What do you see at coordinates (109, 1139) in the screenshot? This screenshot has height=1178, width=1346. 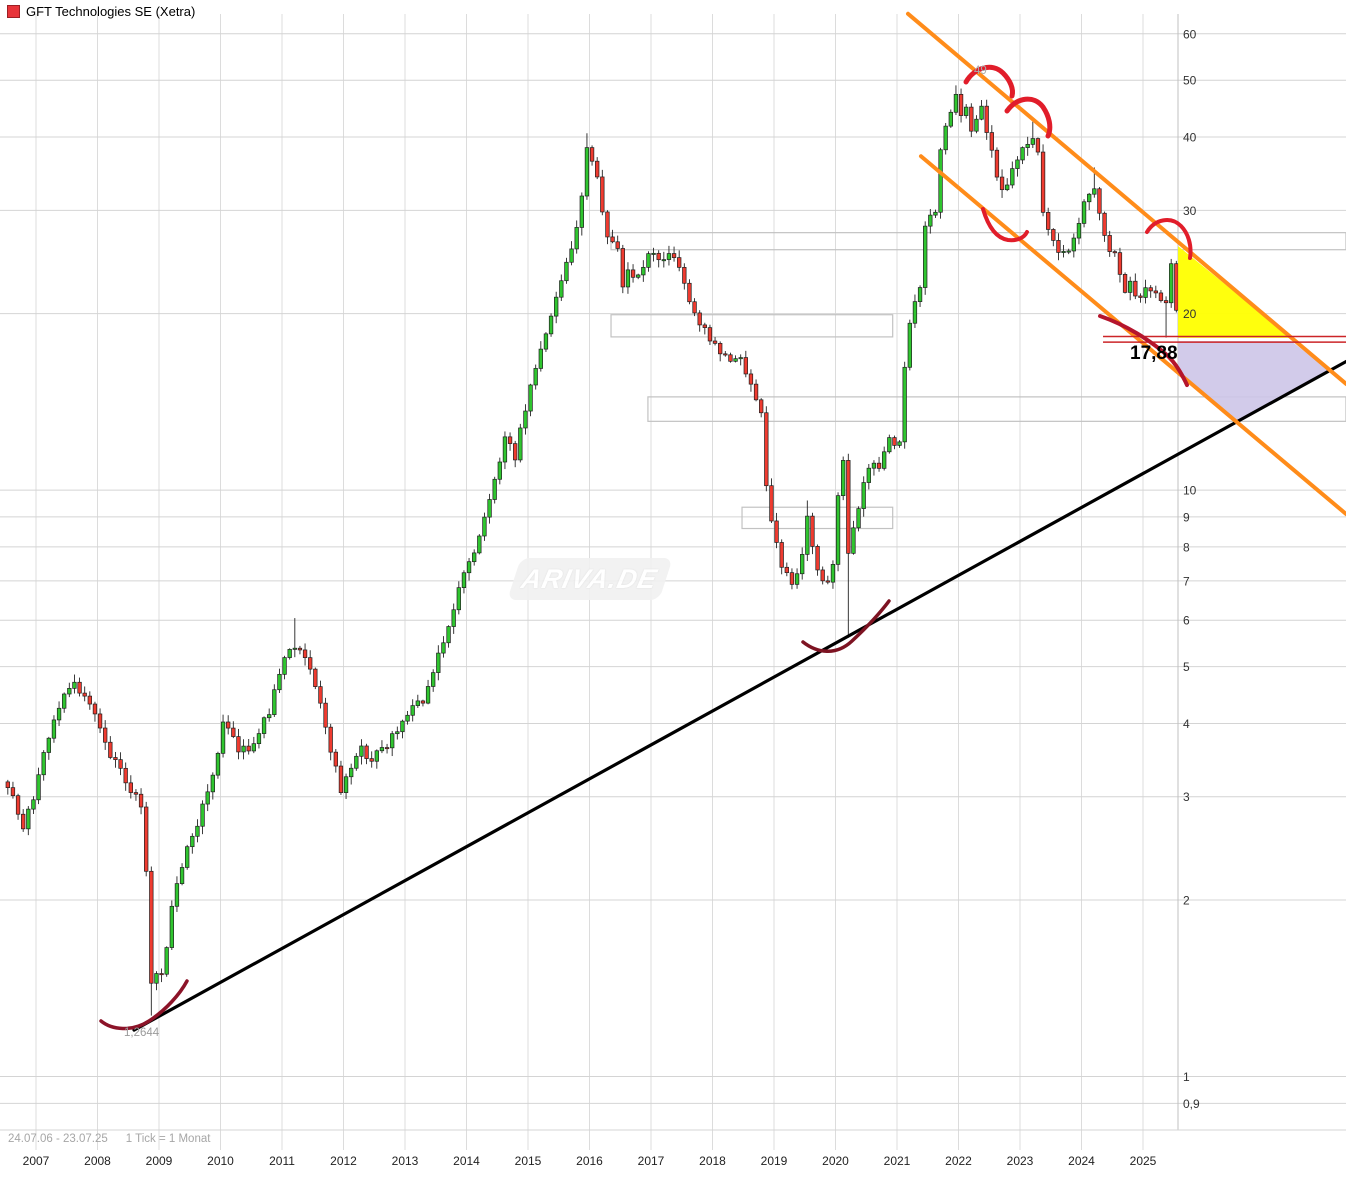 I see `chart-footer: 24.07.06 - 23.07.25 1 Tick = 1 Monat` at bounding box center [109, 1139].